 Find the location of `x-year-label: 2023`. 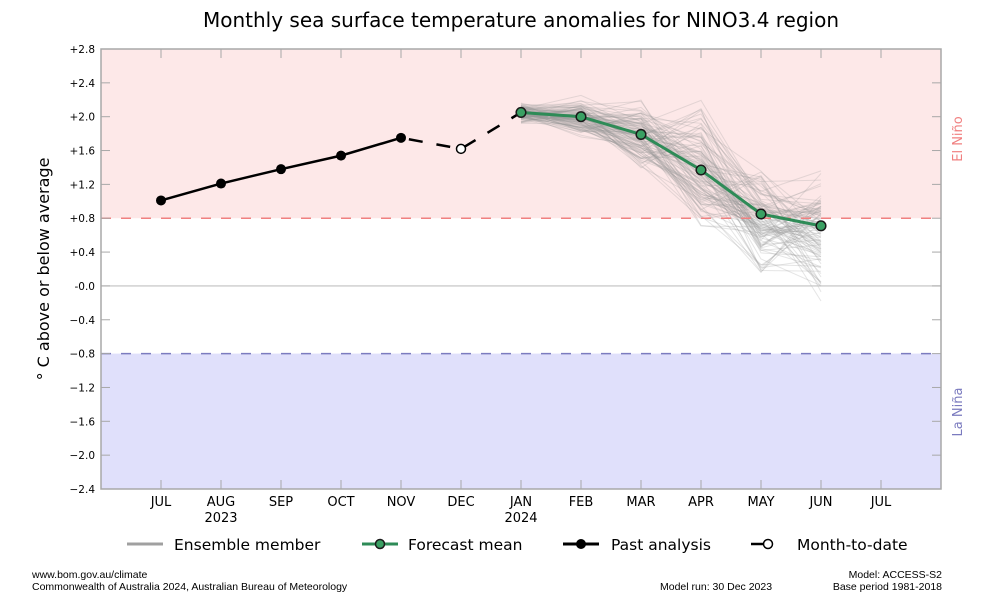

x-year-label: 2023 is located at coordinates (220, 518).